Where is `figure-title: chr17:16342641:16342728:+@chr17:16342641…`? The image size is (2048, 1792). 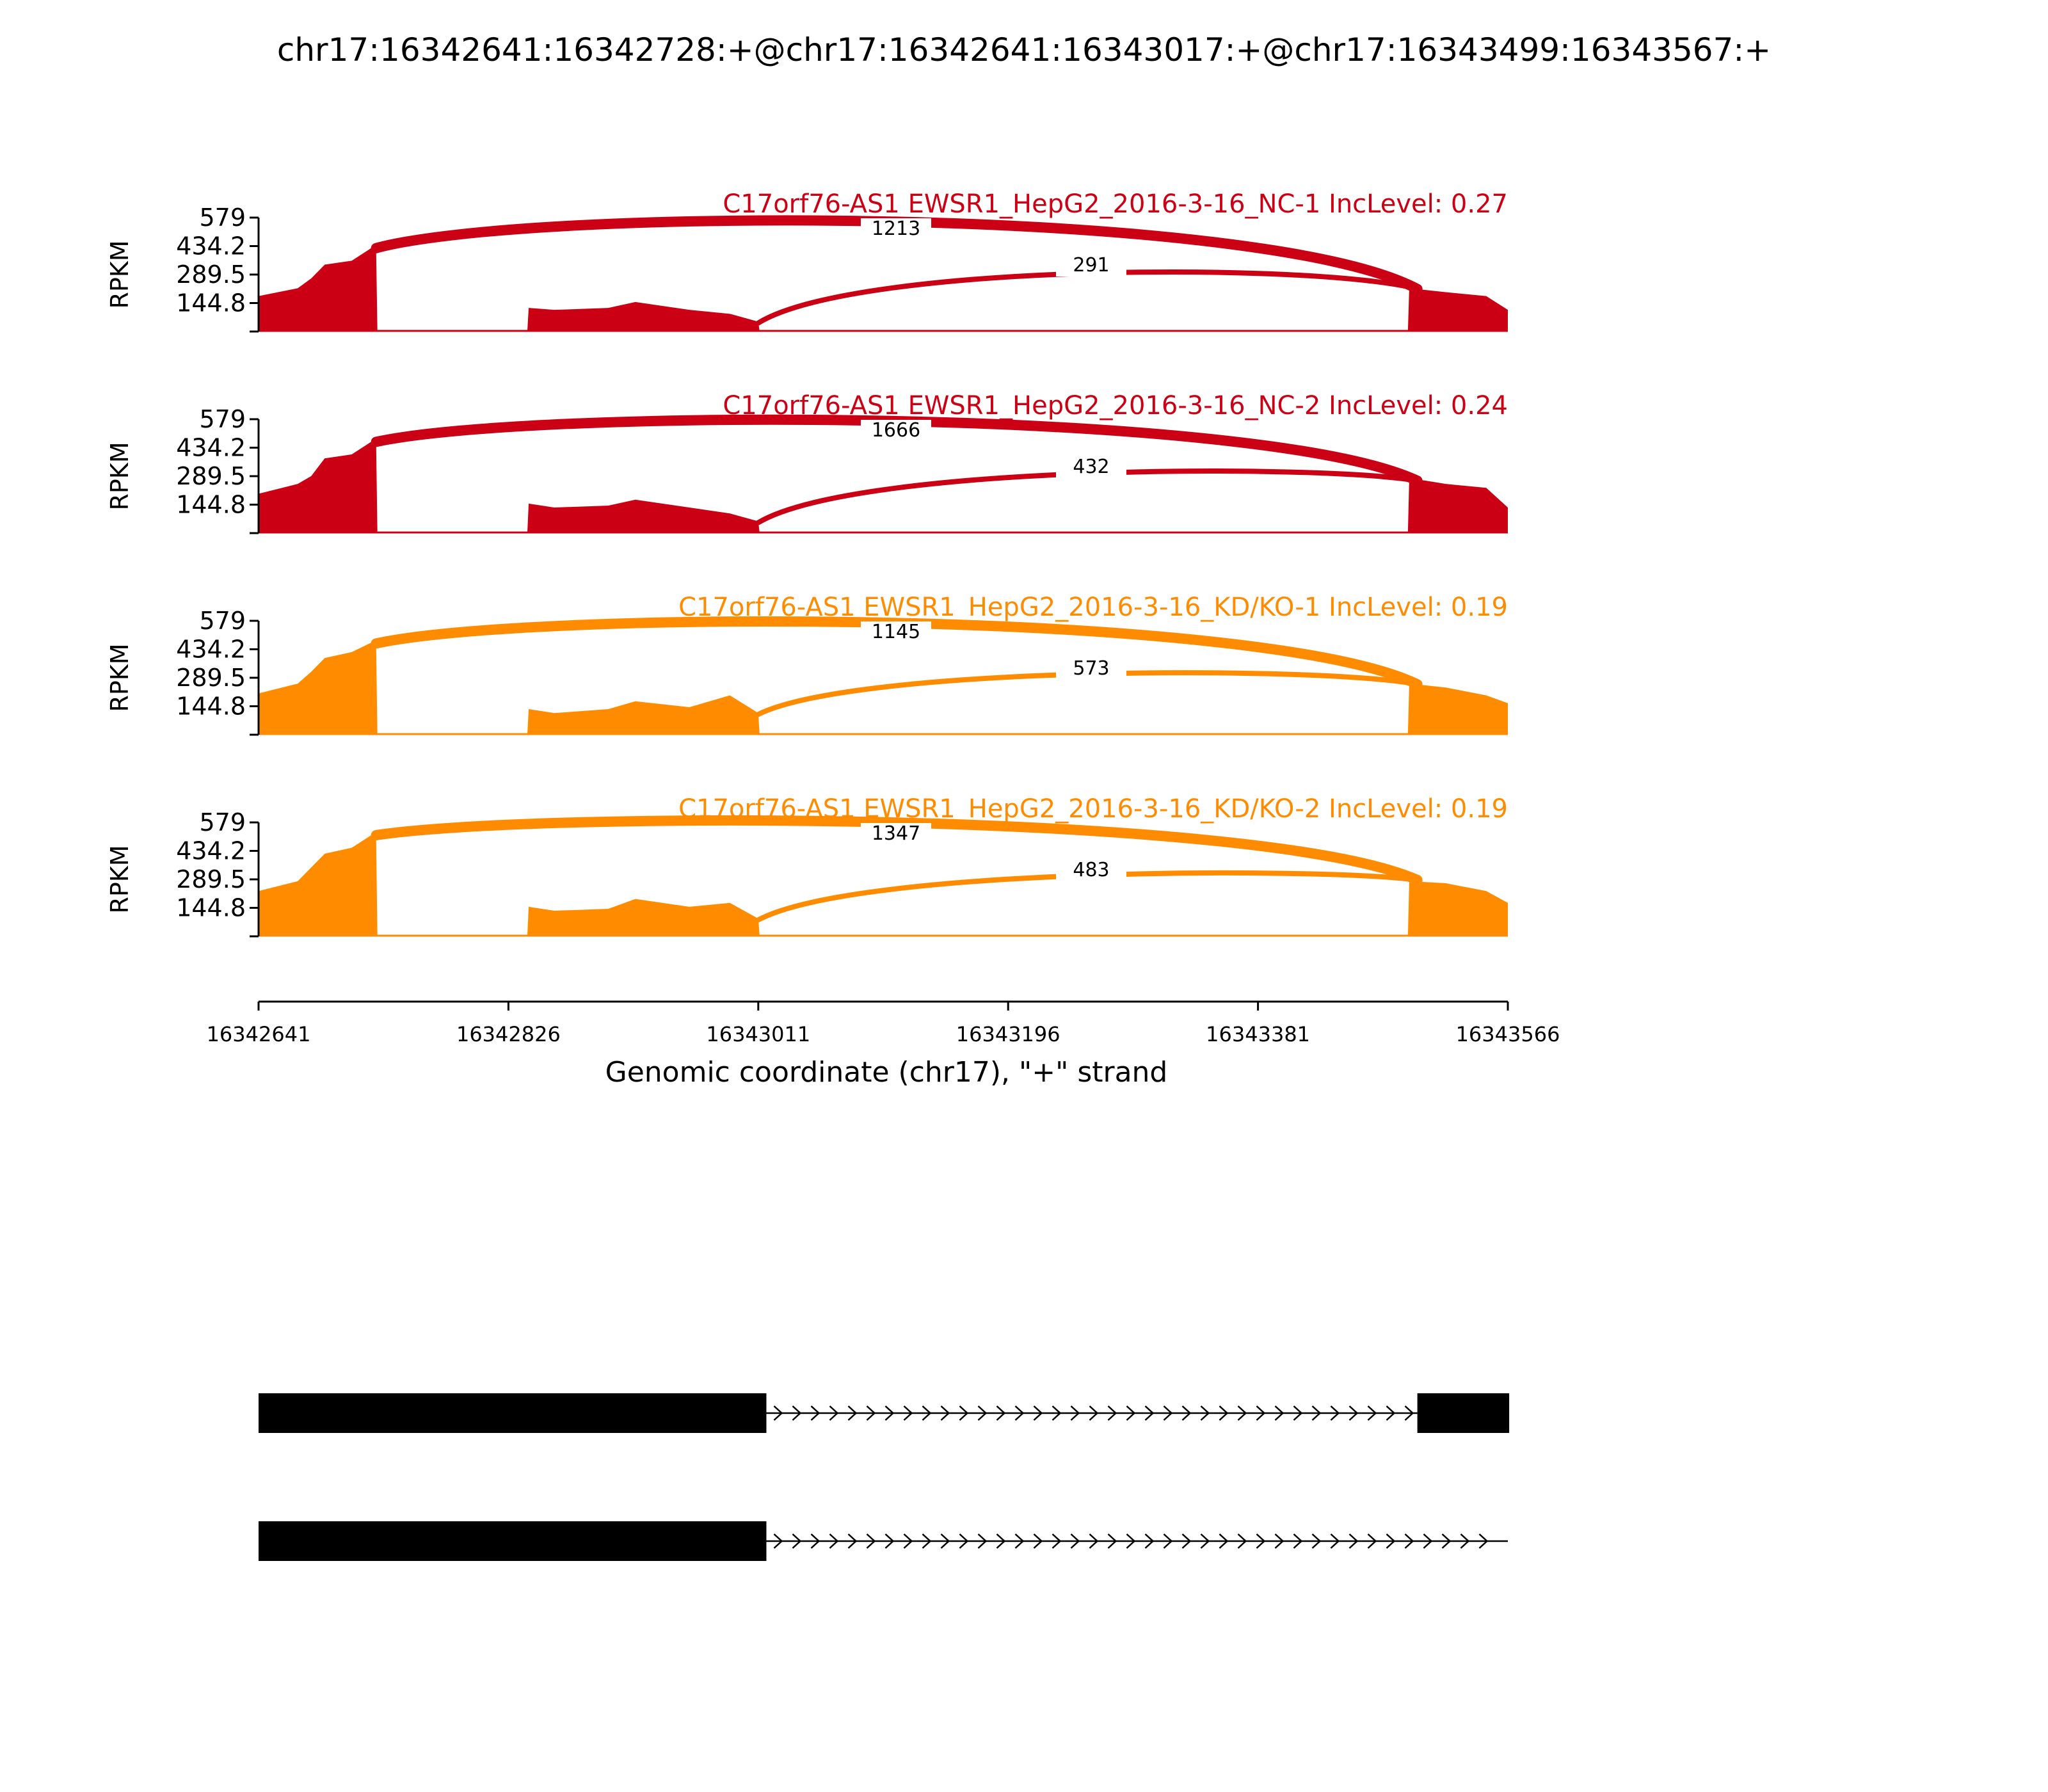
figure-title: chr17:16342641:16342728:+@chr17:16342641… is located at coordinates (1024, 49).